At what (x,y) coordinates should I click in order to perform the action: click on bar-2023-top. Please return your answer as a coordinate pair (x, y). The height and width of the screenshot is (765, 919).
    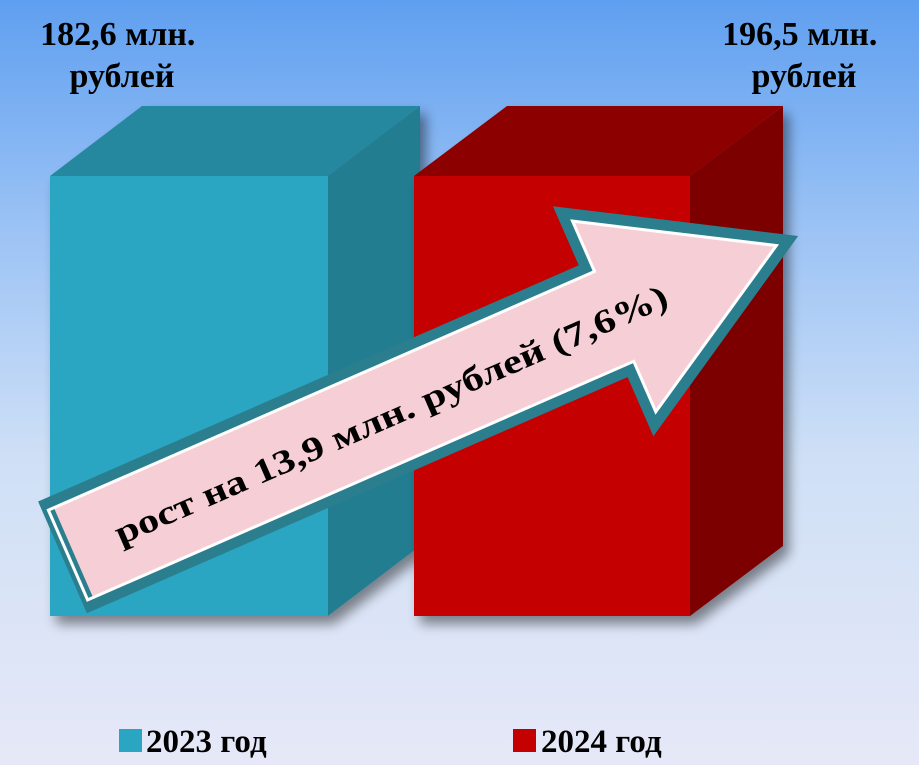
    Looking at the image, I should click on (235, 141).